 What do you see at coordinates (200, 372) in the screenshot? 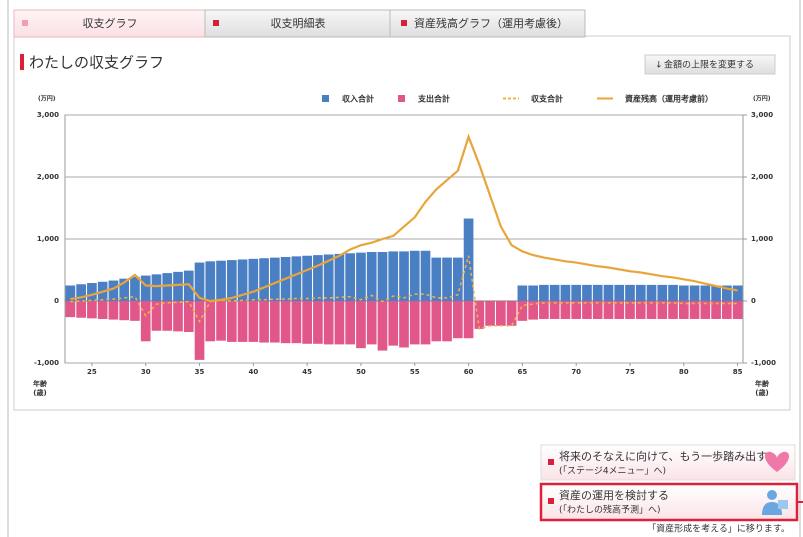
I see `x-tick-label: 35` at bounding box center [200, 372].